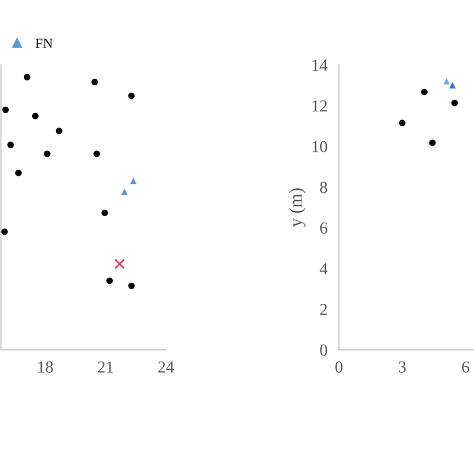 This screenshot has width=474, height=474. What do you see at coordinates (319, 106) in the screenshot?
I see `y-tick-label: 12` at bounding box center [319, 106].